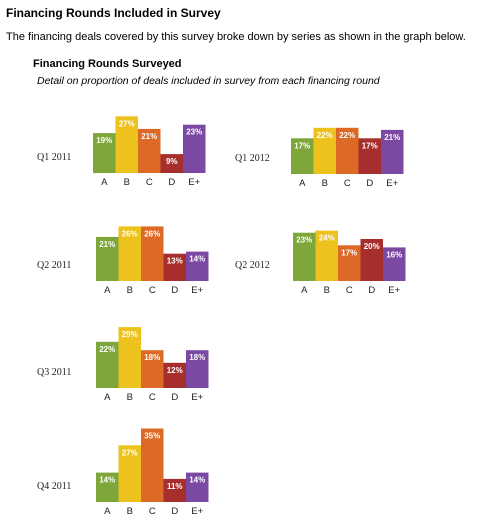  What do you see at coordinates (54, 157) in the screenshot?
I see `quarter-label: Q1 2011` at bounding box center [54, 157].